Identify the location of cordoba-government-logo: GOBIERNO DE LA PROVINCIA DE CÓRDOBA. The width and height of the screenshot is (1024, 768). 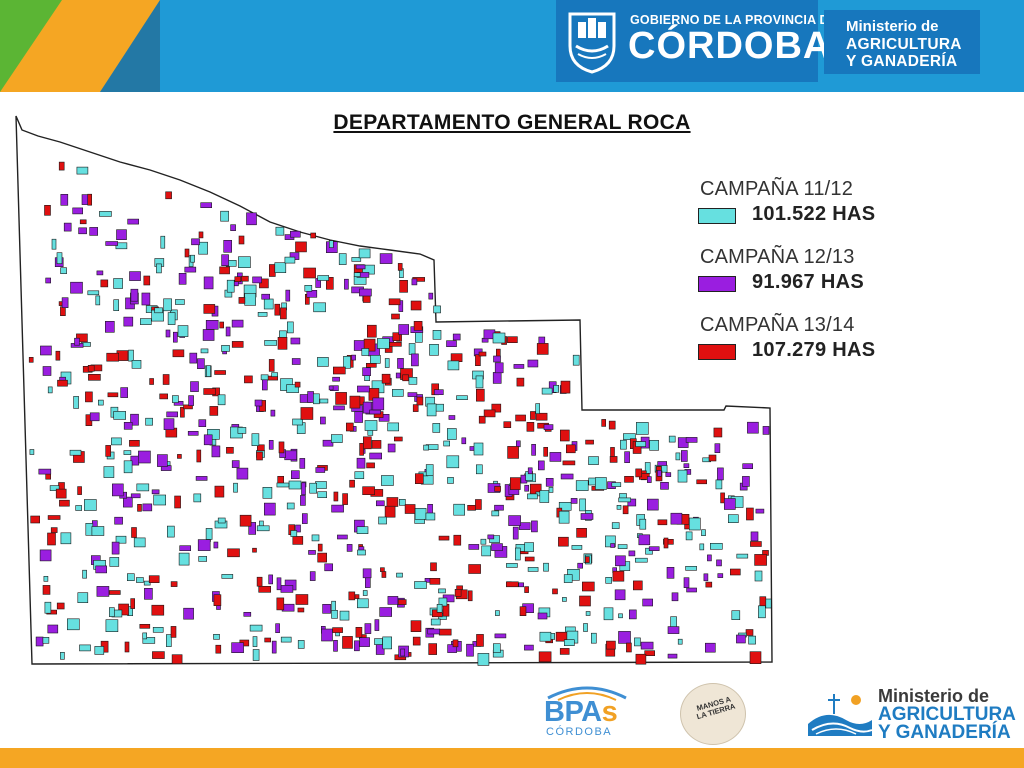
(696, 41).